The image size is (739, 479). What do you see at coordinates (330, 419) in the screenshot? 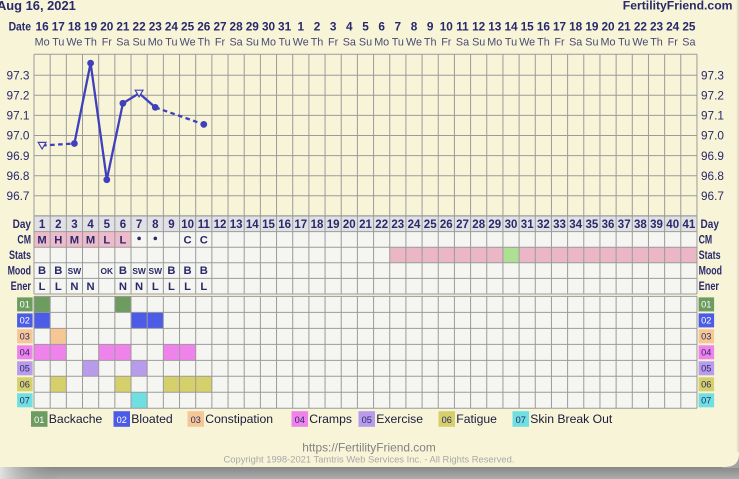
I see `svg-text: Cramps` at bounding box center [330, 419].